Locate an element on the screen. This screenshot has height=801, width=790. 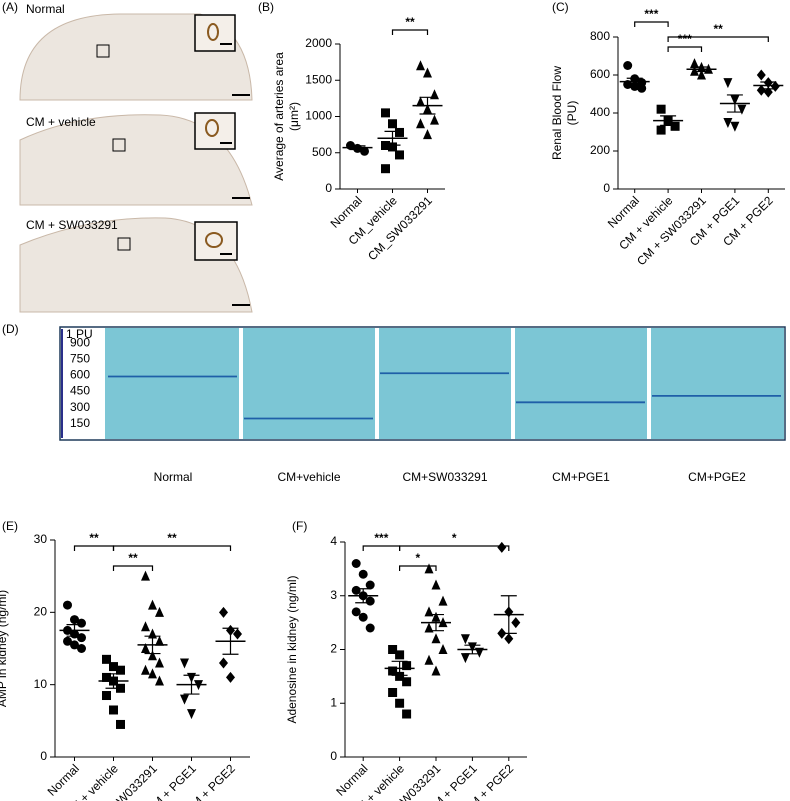
y-tick-label: 4 is located at coordinates (333, 541).